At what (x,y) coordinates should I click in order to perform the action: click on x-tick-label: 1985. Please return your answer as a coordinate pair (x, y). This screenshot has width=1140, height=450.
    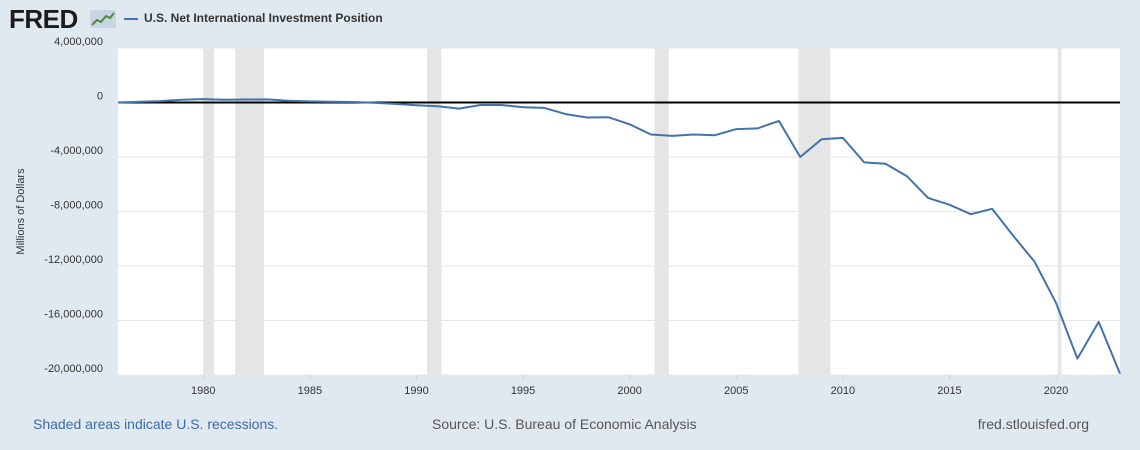
    Looking at the image, I should click on (310, 391).